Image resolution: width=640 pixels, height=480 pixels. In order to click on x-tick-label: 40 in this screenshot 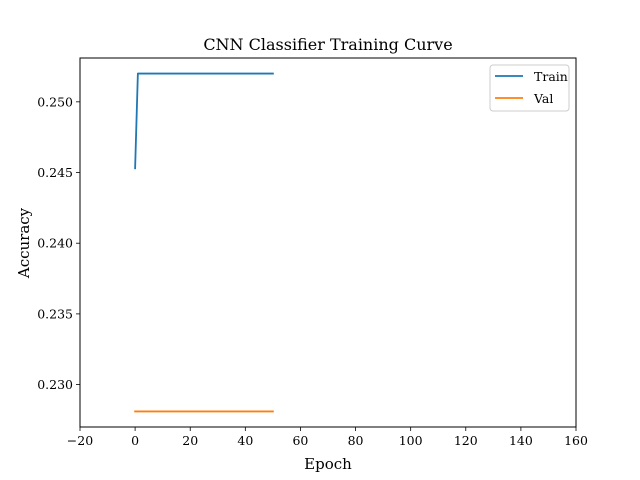, I will do `click(245, 440)`.